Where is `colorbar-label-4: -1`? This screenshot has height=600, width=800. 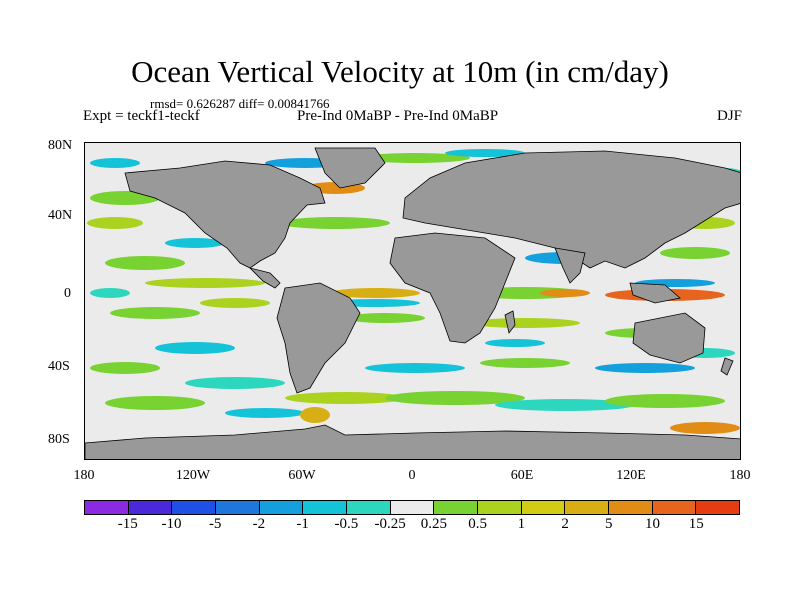 colorbar-label-4: -1 is located at coordinates (302, 524).